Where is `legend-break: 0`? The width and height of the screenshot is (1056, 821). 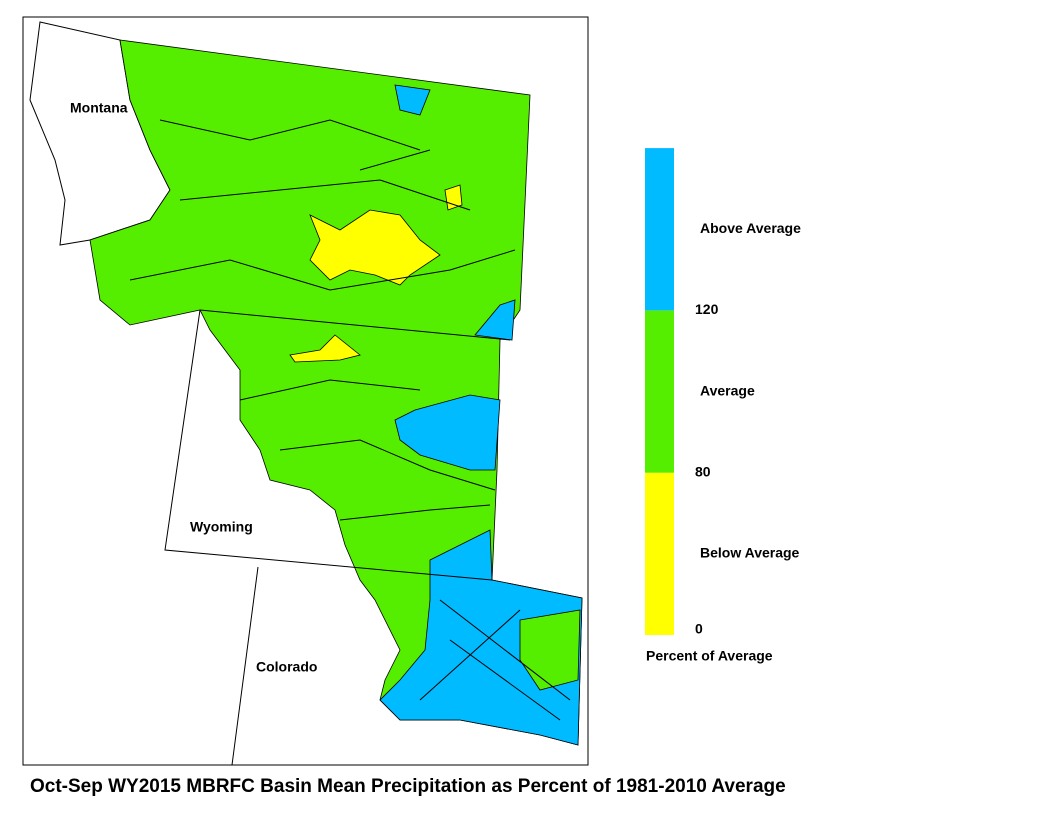 legend-break: 0 is located at coordinates (699, 629).